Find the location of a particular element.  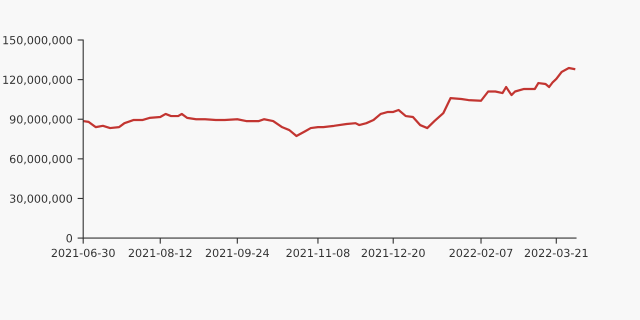

x-tick-label: 2021-06-30 is located at coordinates (83, 253).